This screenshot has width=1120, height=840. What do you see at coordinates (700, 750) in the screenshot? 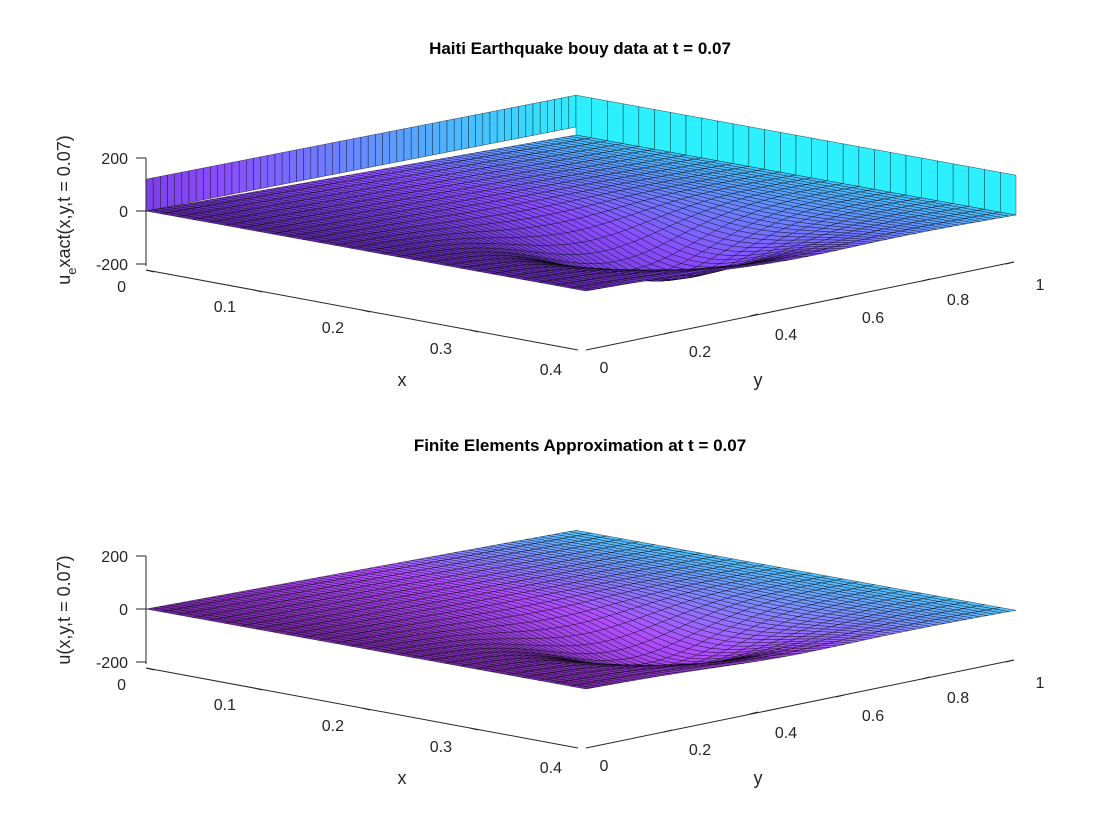
I see `y-tick-label: 0.2` at bounding box center [700, 750].